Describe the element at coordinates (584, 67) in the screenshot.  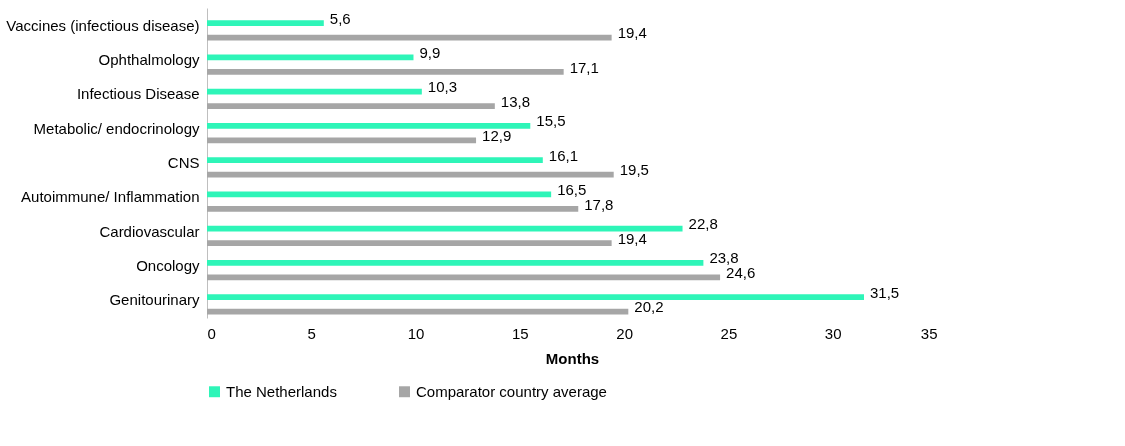
I see `data-label: 17,1` at that location.